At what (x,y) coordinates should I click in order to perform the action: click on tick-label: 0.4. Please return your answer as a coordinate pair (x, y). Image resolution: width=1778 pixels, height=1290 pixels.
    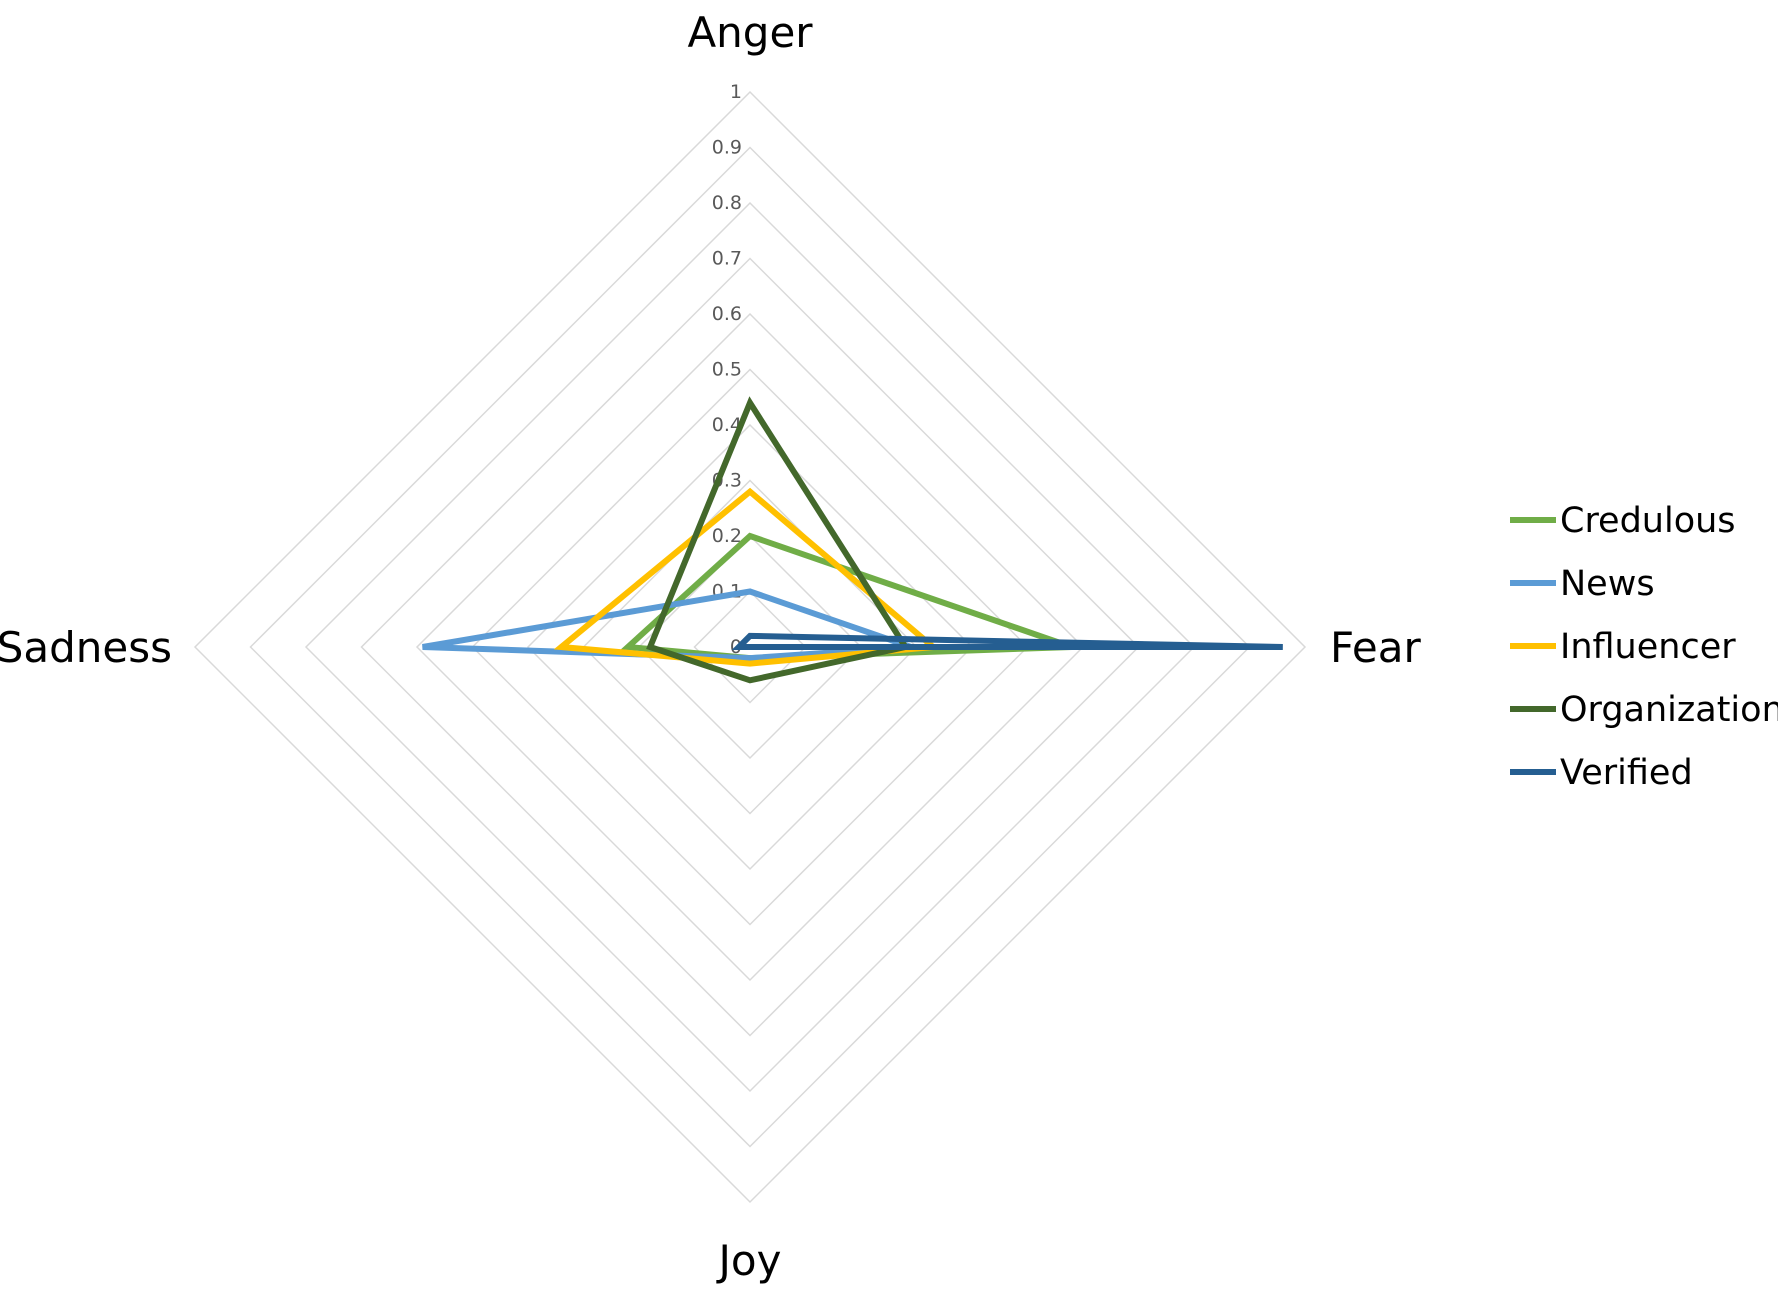
    Looking at the image, I should click on (727, 425).